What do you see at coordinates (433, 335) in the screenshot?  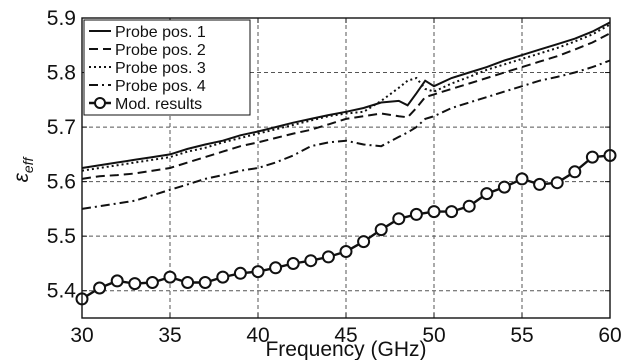 I see `x-tick-label: 50` at bounding box center [433, 335].